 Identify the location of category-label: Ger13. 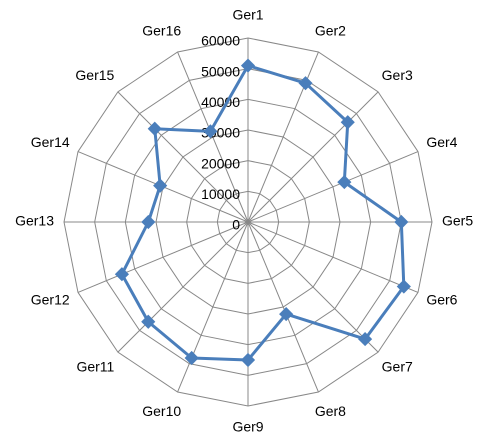
(34, 221).